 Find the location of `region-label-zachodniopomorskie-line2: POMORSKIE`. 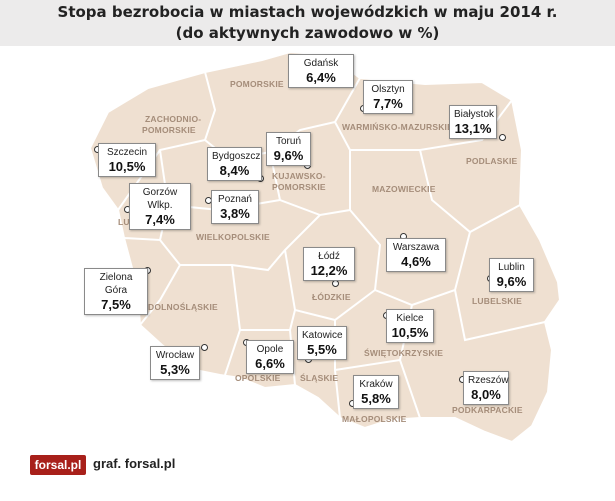

region-label-zachodniopomorskie-line2: POMORSKIE is located at coordinates (169, 130).